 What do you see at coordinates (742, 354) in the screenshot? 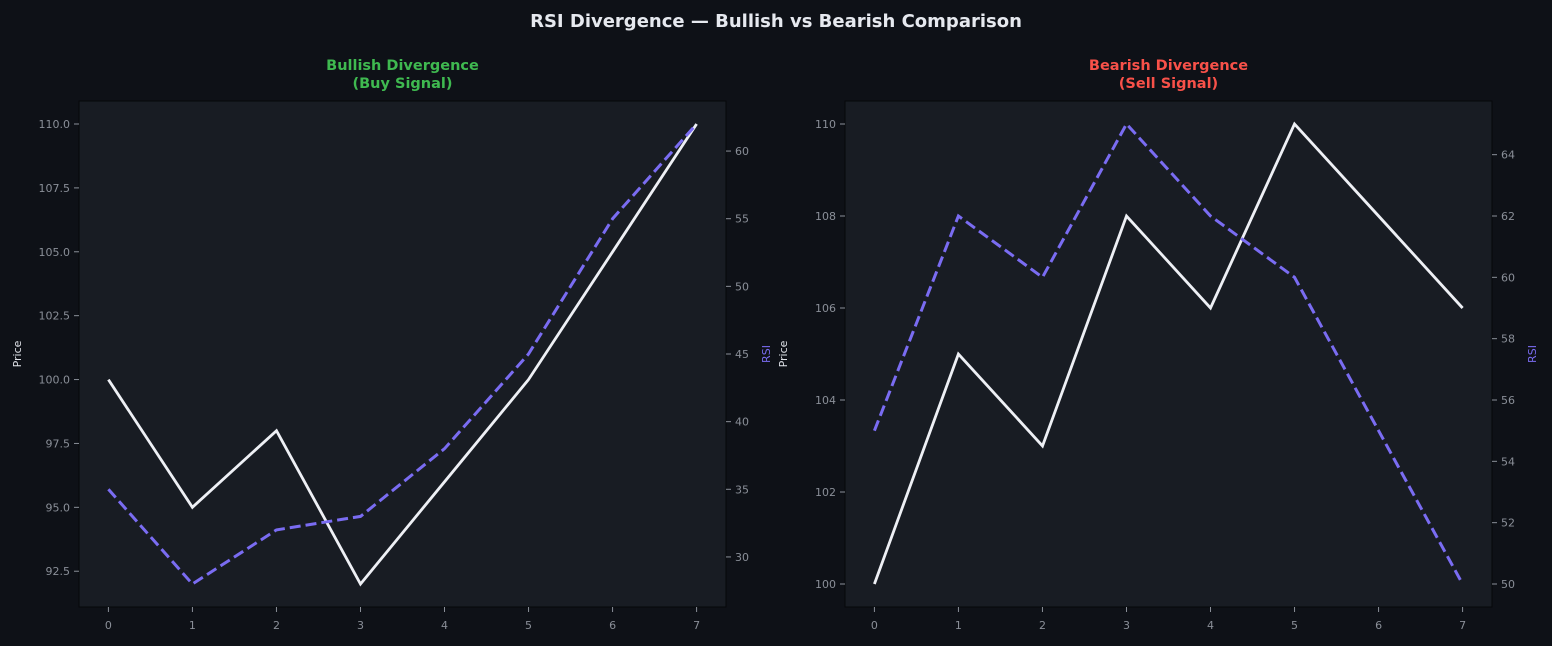
I see `y-right-tick-label: 45` at bounding box center [742, 354].